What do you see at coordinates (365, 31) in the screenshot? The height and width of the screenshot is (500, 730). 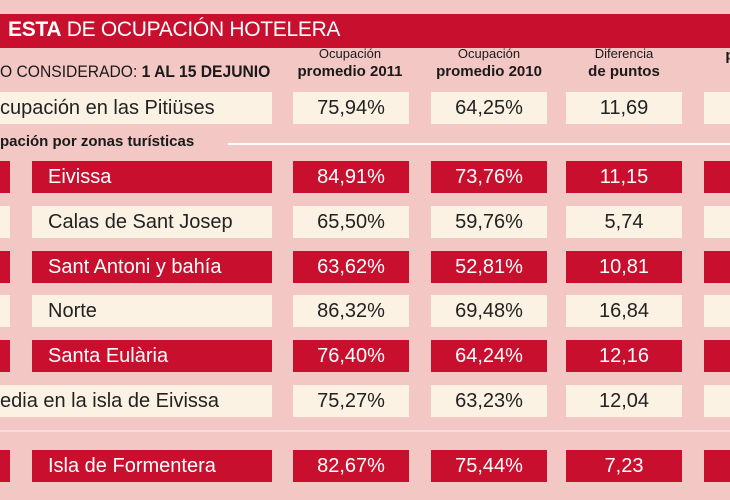 I see `title-bar` at bounding box center [365, 31].